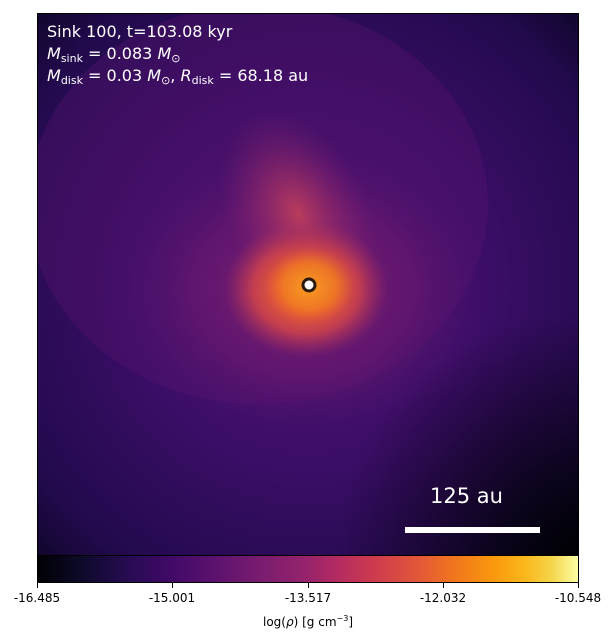 The image size is (615, 644). I want to click on colorbar-tick-label: -13.517, so click(308, 598).